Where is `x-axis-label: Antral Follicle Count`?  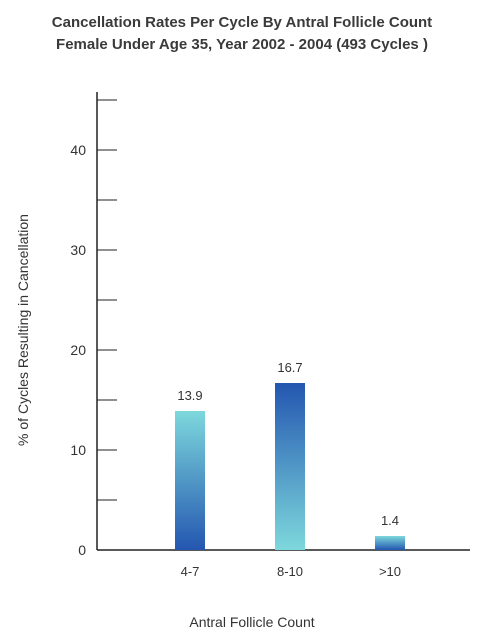
x-axis-label: Antral Follicle Count is located at coordinates (251, 622).